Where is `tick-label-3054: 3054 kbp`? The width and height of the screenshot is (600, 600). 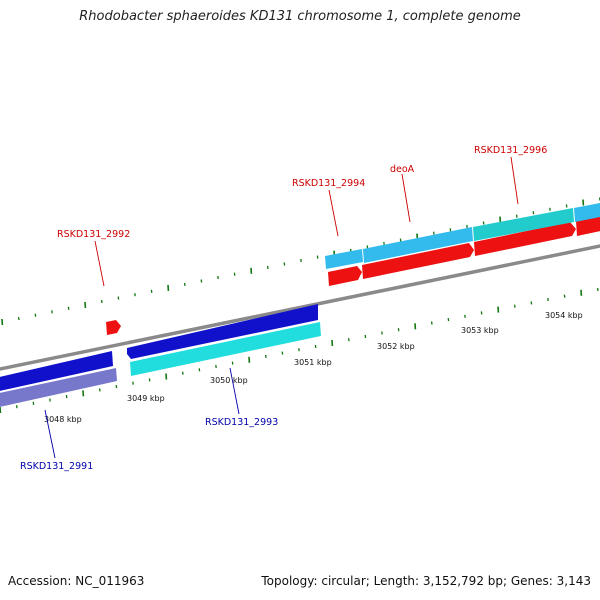 tick-label-3054: 3054 kbp is located at coordinates (564, 315).